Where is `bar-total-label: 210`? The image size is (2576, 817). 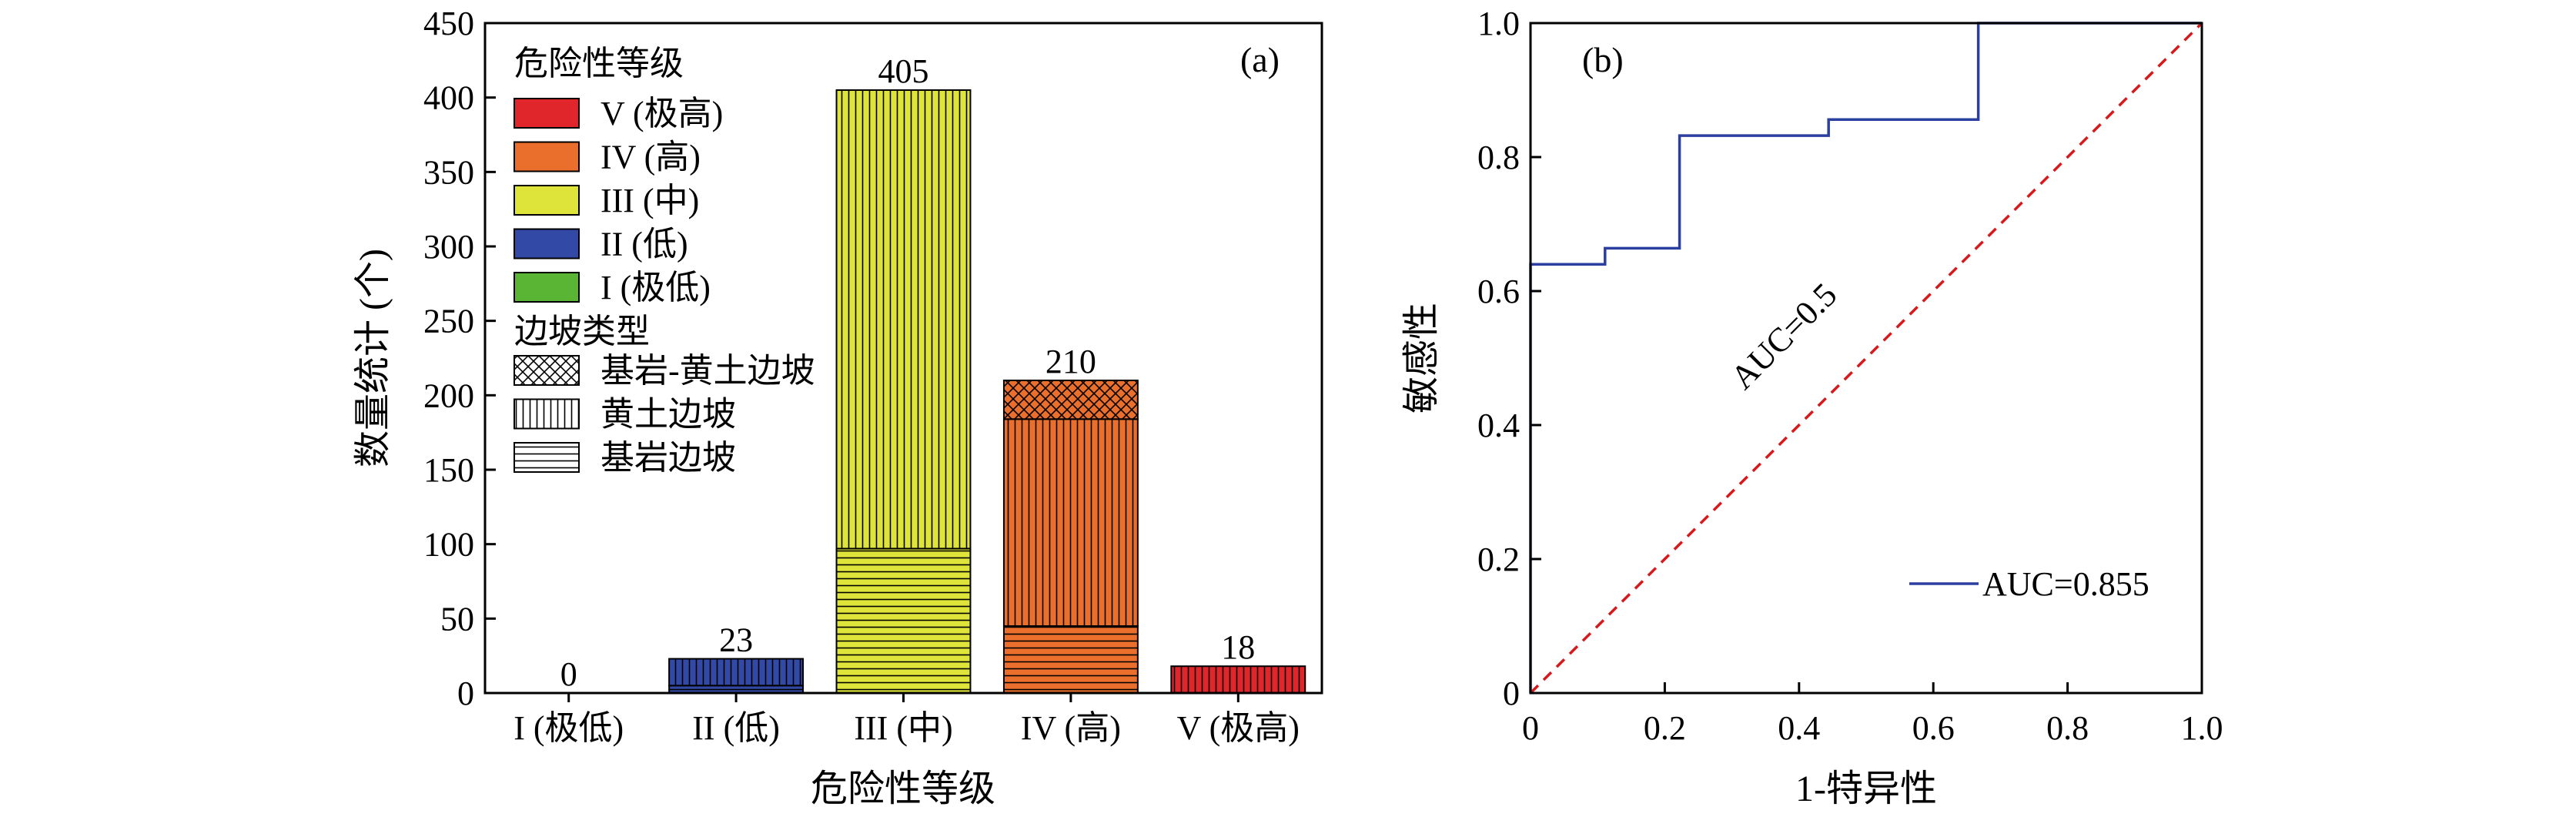
bar-total-label: 210 is located at coordinates (1071, 361).